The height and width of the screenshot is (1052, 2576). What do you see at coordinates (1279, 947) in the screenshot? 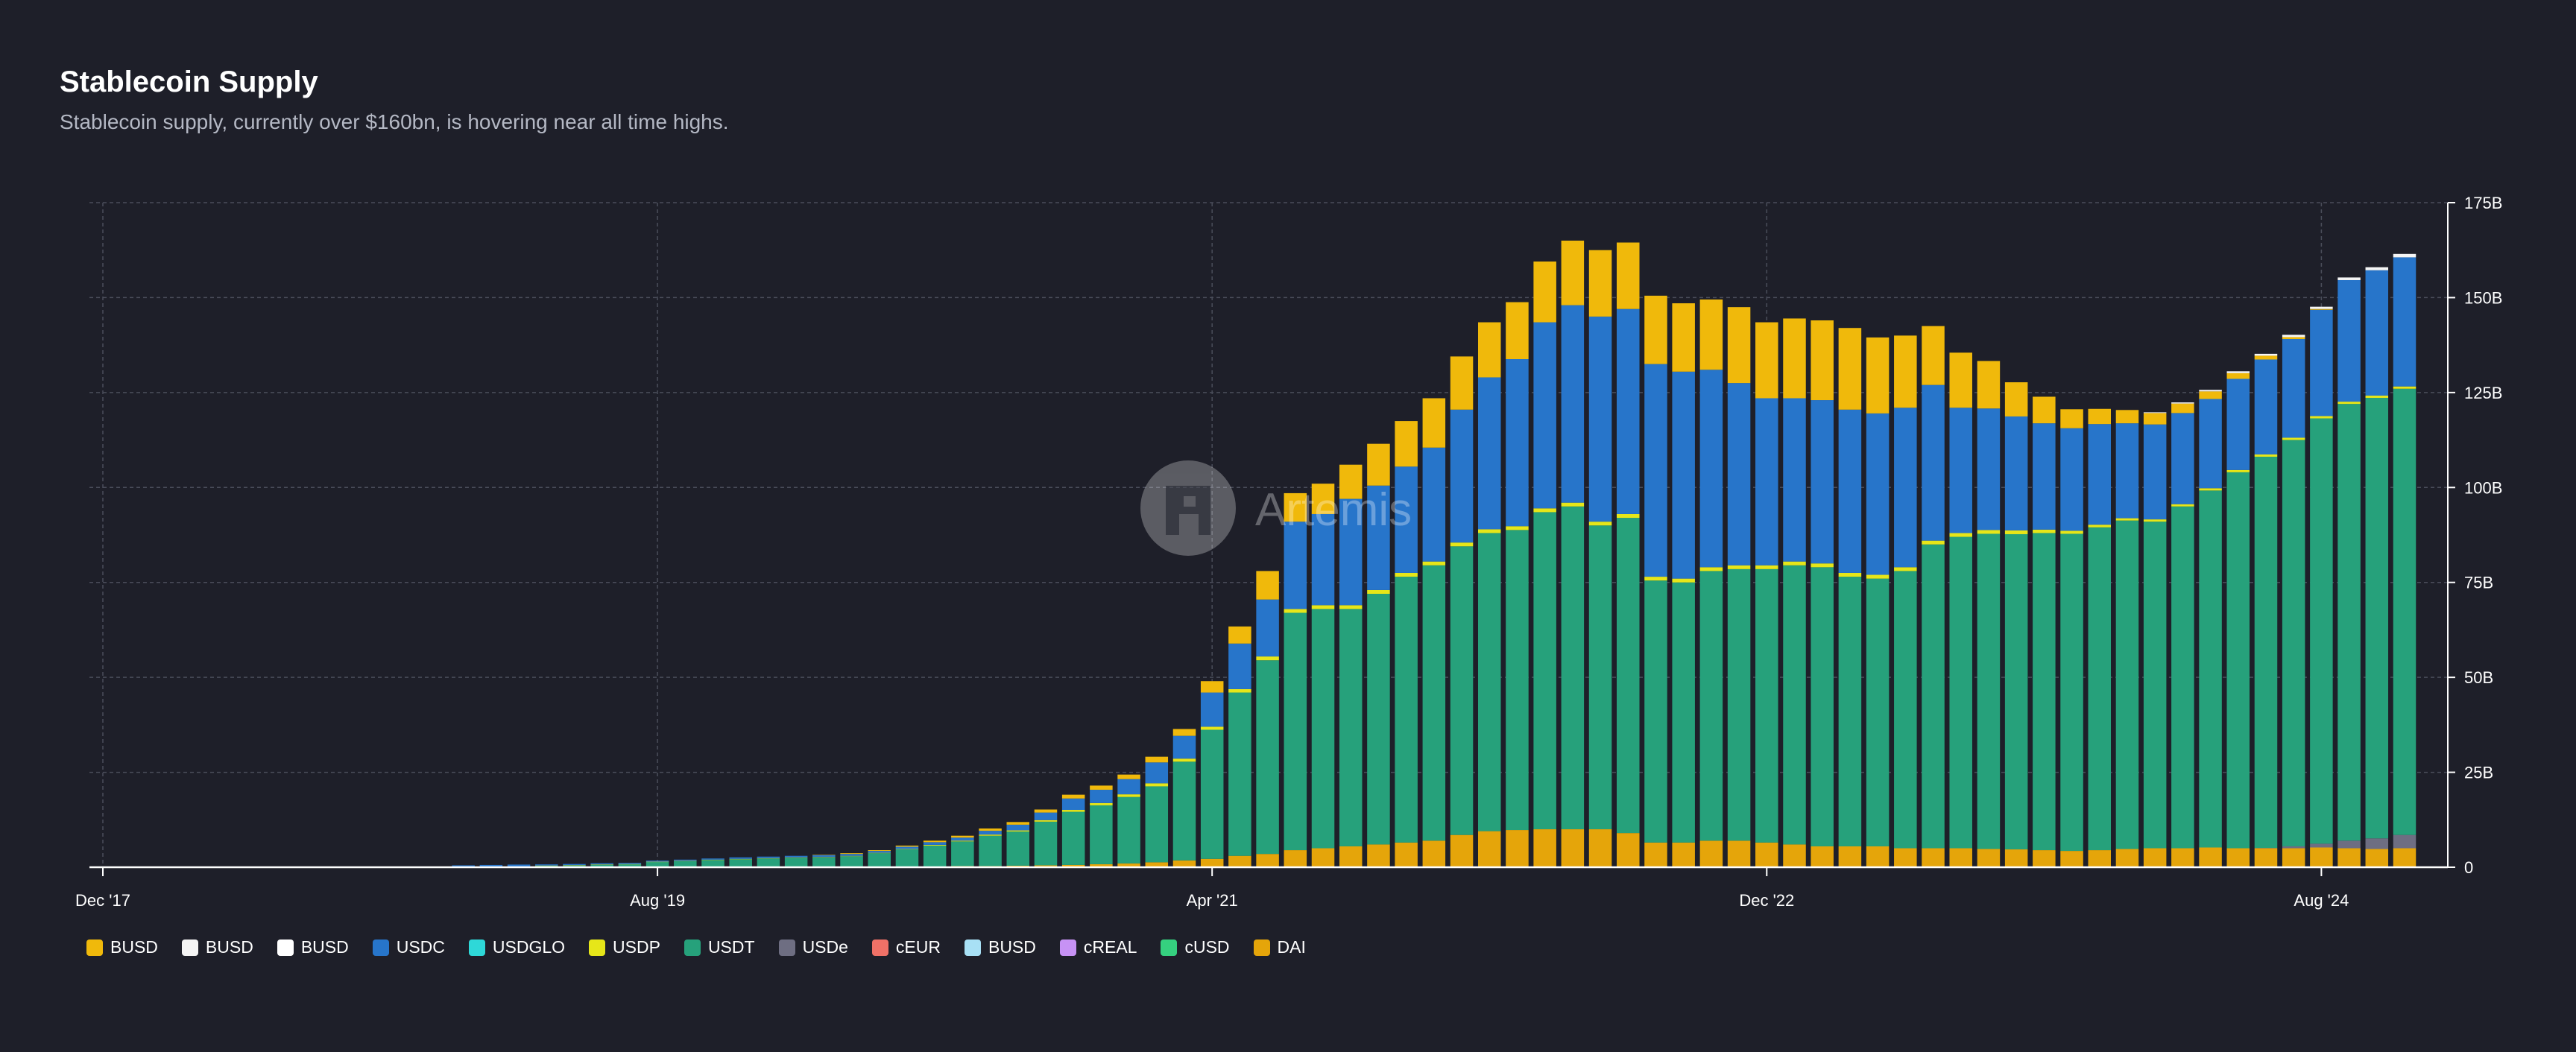
I see `legend-item-dai: DAI` at bounding box center [1279, 947].